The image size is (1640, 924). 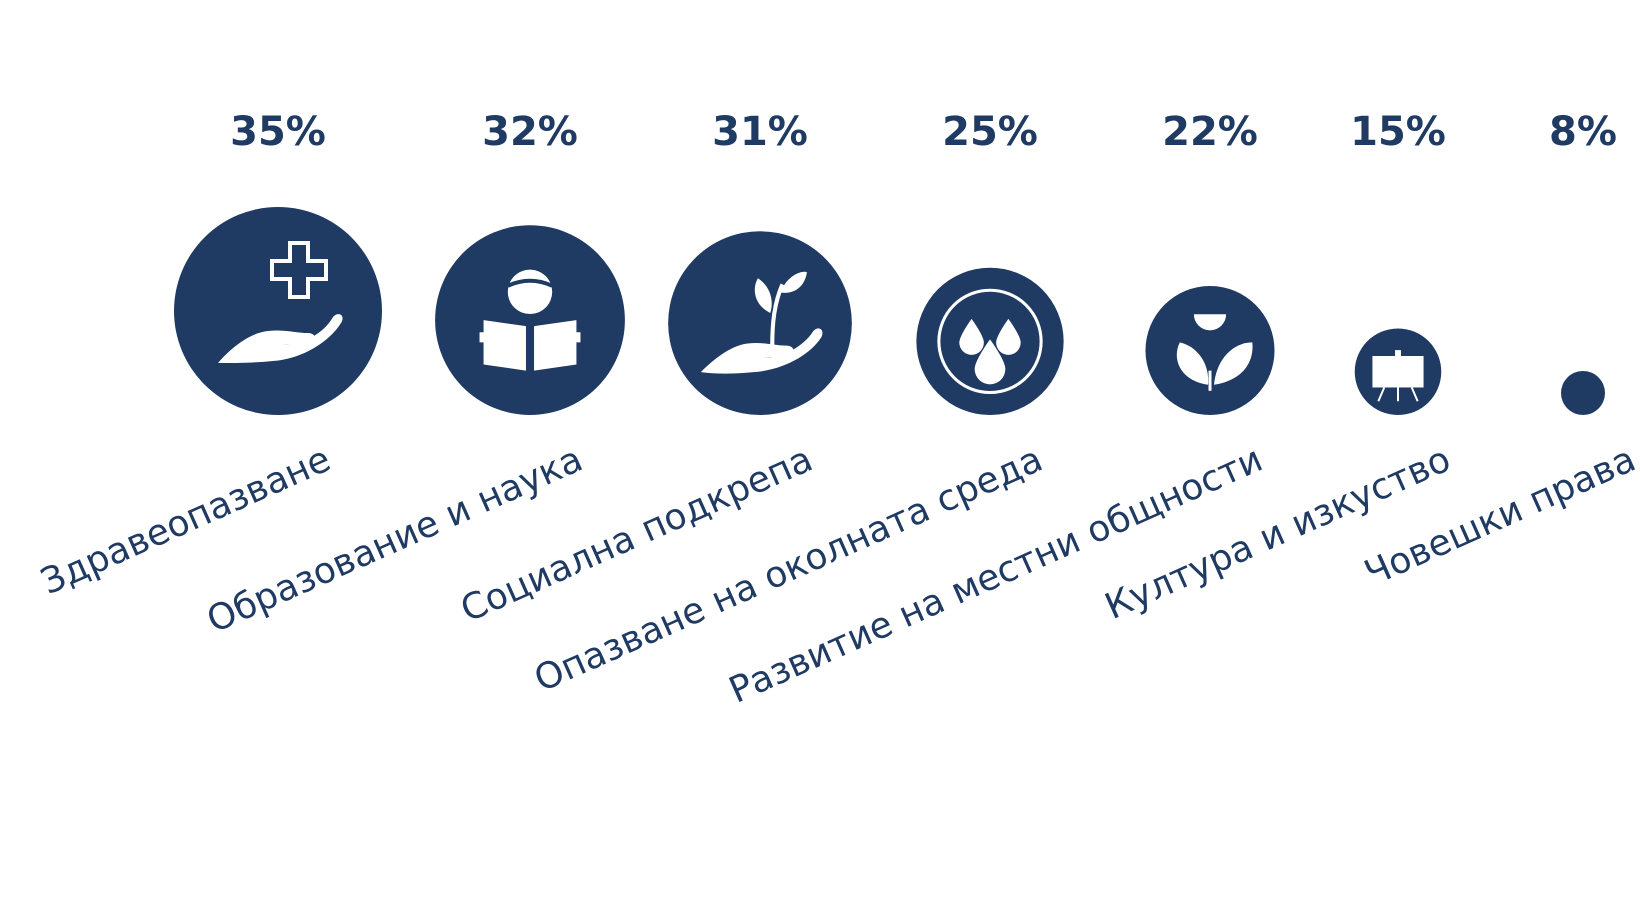 What do you see at coordinates (1398, 376) in the screenshot?
I see `easel-icon` at bounding box center [1398, 376].